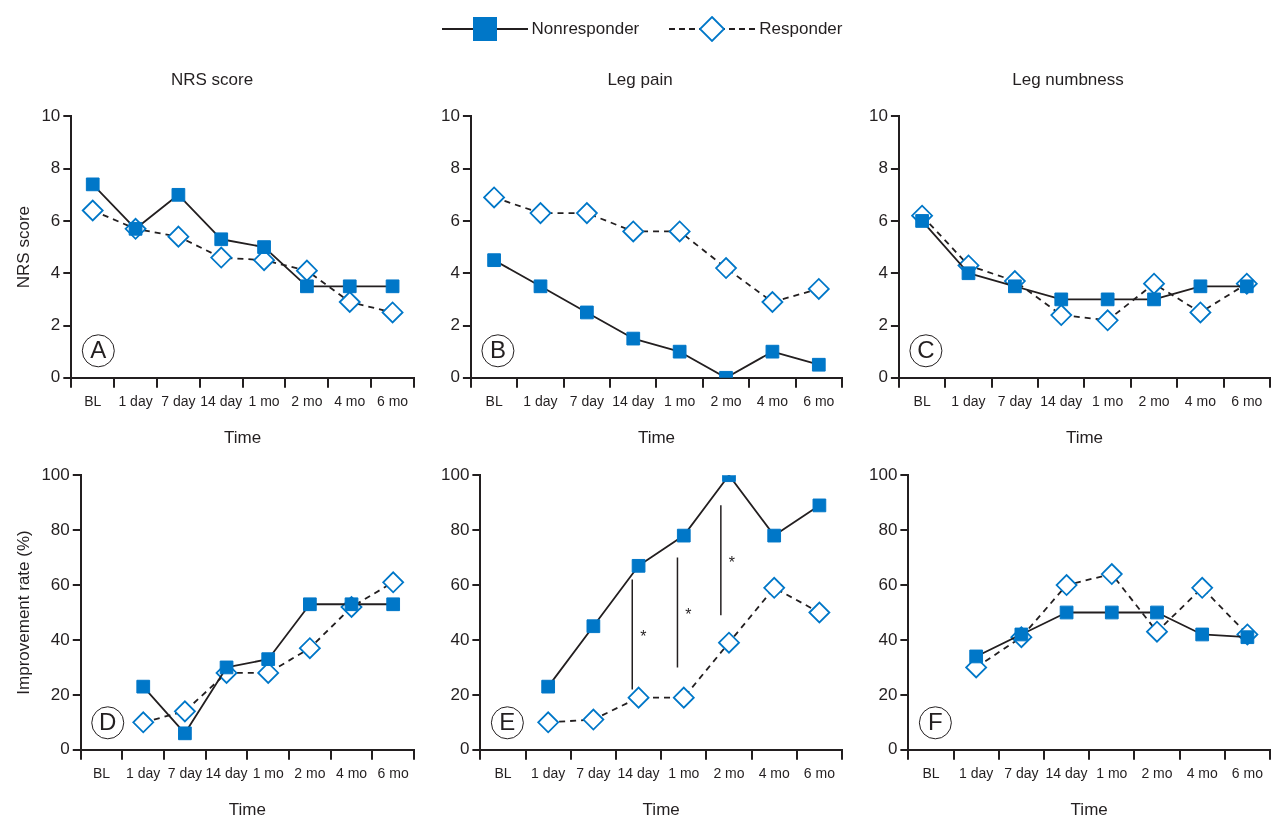 This screenshot has height=827, width=1284. Describe the element at coordinates (661, 810) in the screenshot. I see `x-axis-title: Time` at that location.